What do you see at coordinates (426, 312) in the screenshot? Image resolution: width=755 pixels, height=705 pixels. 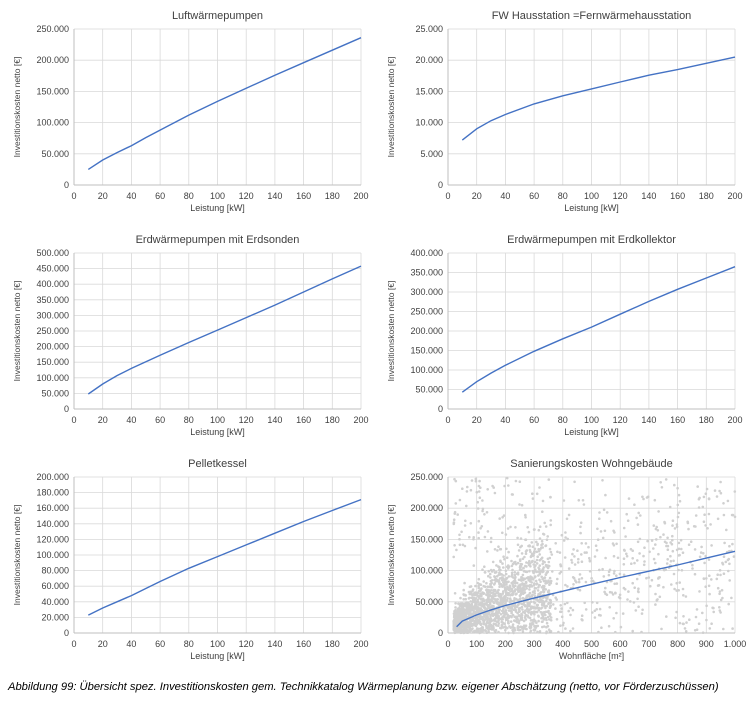 I see `y-tick-label: 250.000` at bounding box center [426, 312].